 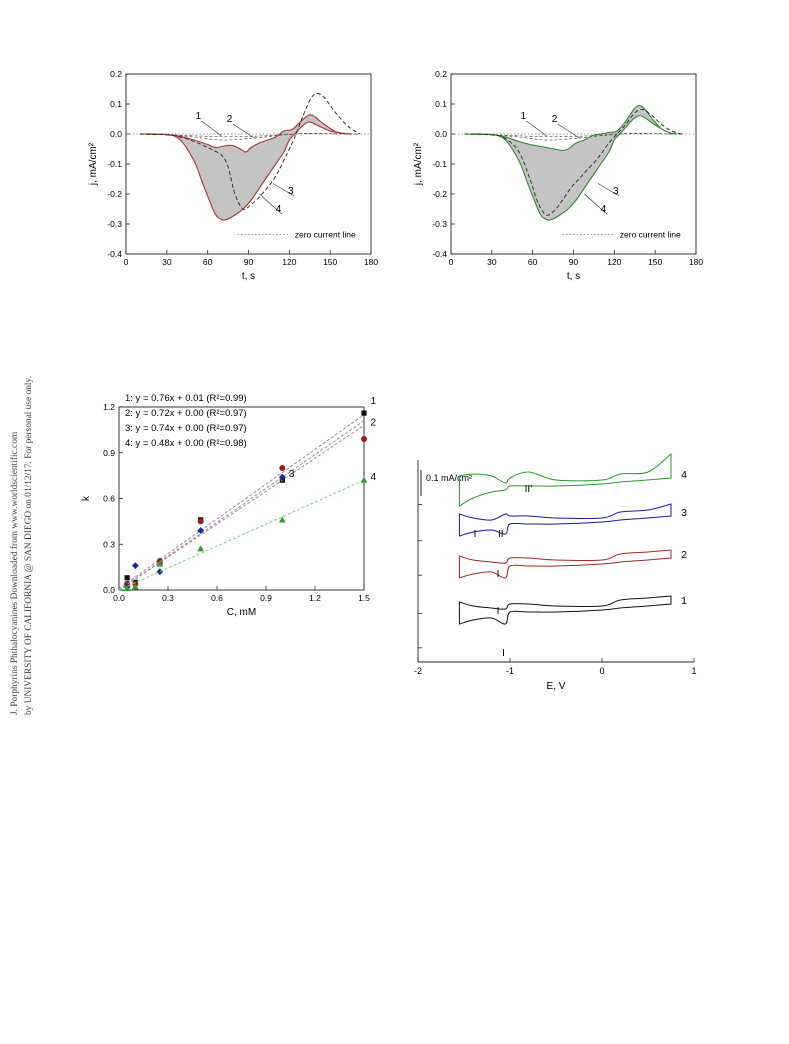 I want to click on x-tick-label: 1, so click(x=693, y=671).